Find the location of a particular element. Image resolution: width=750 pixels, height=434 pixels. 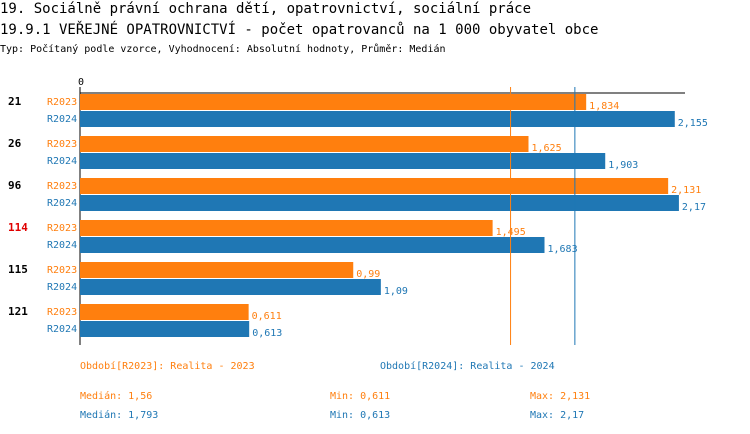

data-label: 2,17 is located at coordinates (694, 207).